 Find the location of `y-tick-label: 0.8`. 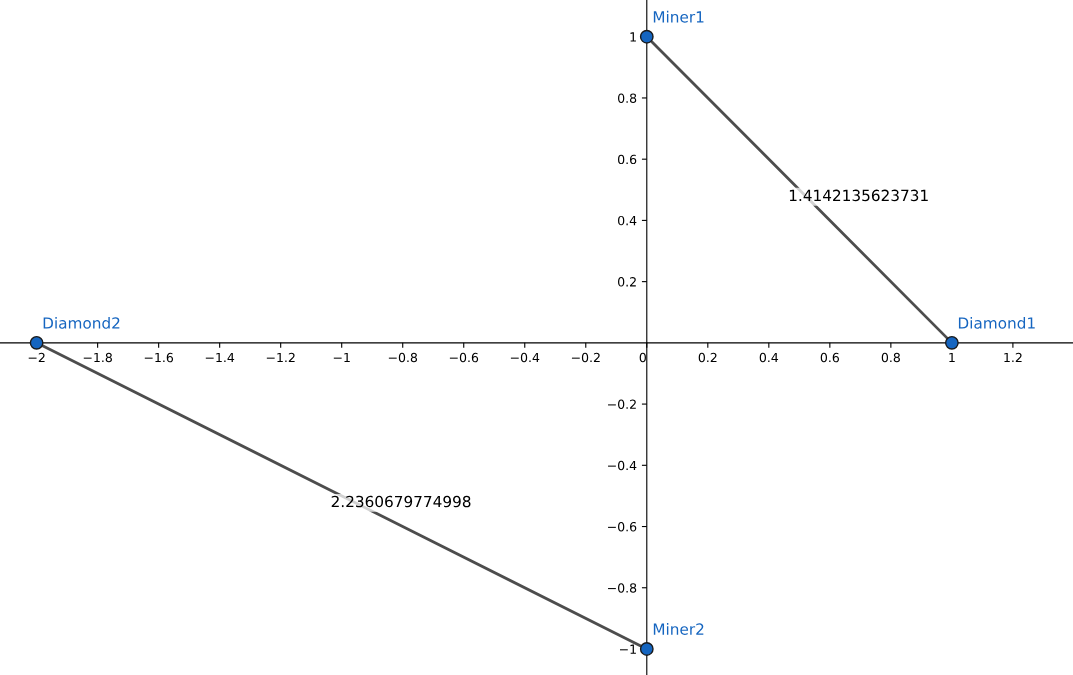

y-tick-label: 0.8 is located at coordinates (627, 98).